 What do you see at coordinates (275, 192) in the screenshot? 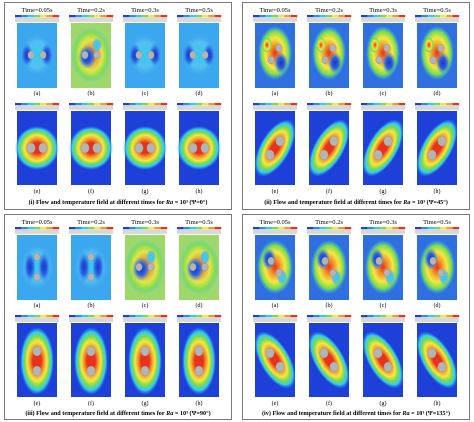
I see `sub-label: (e)` at bounding box center [275, 192].